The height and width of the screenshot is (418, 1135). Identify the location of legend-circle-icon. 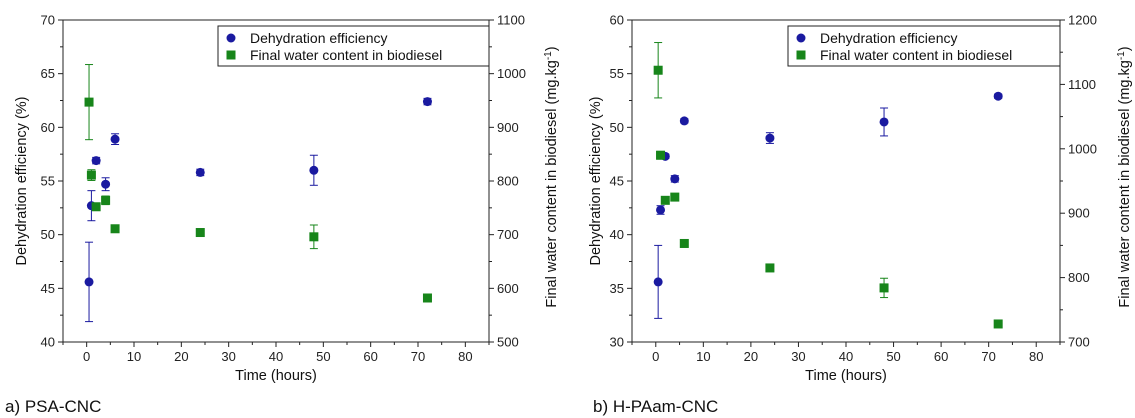
(231, 38).